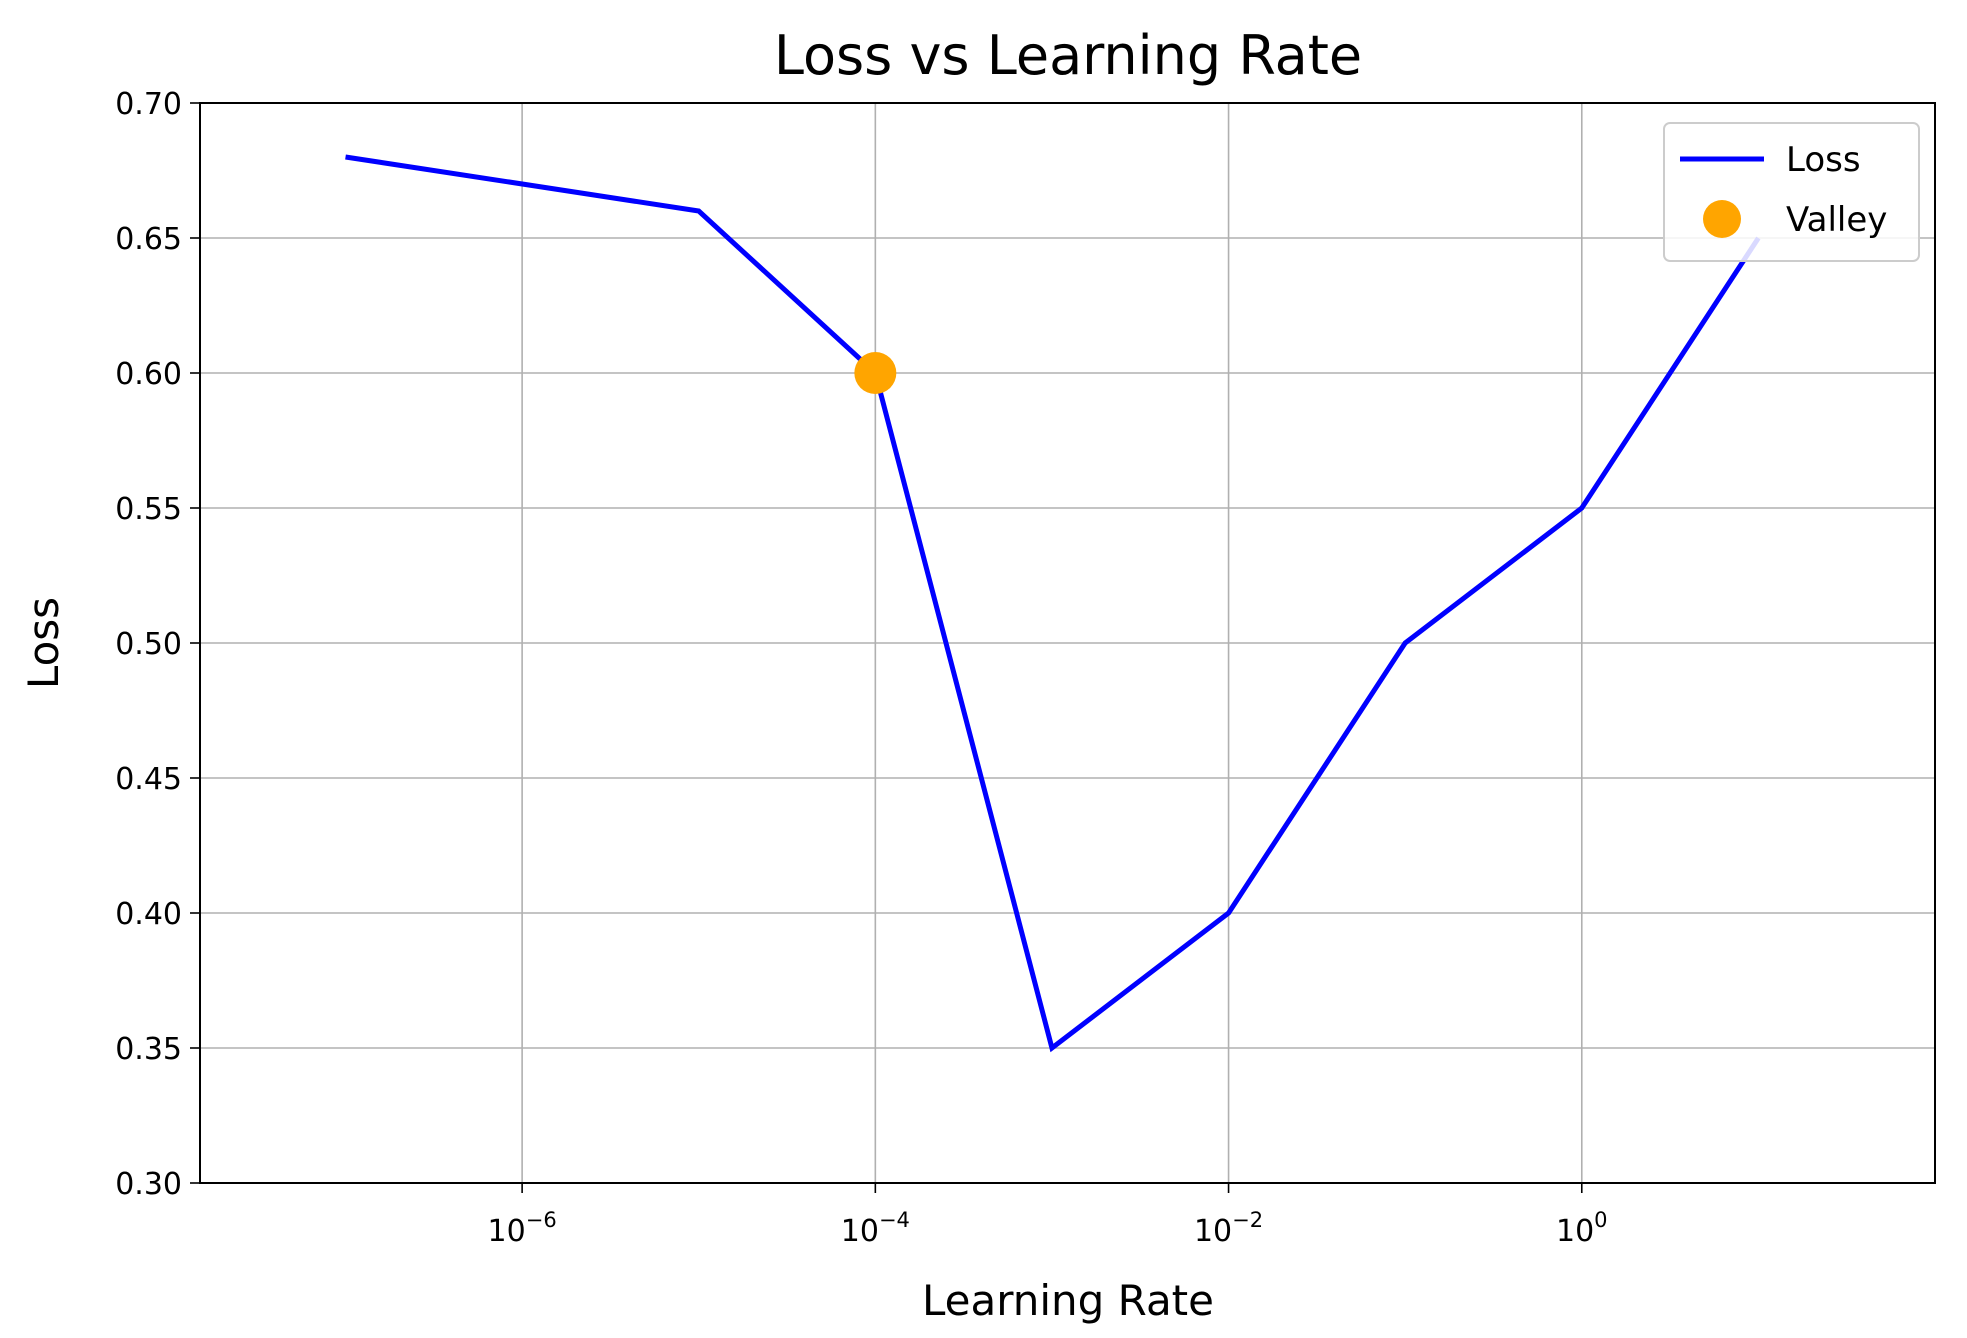  Describe the element at coordinates (1836, 220) in the screenshot. I see `legend-label-valley: Valley` at that location.